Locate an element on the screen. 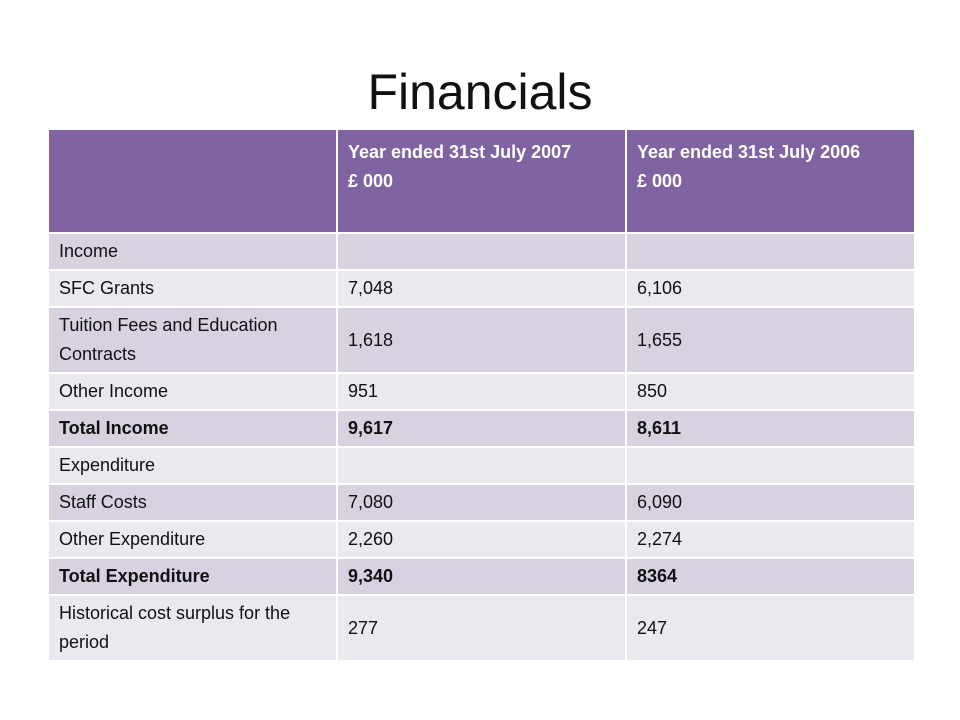  value-2007-cell: 9,617 is located at coordinates (481, 428).